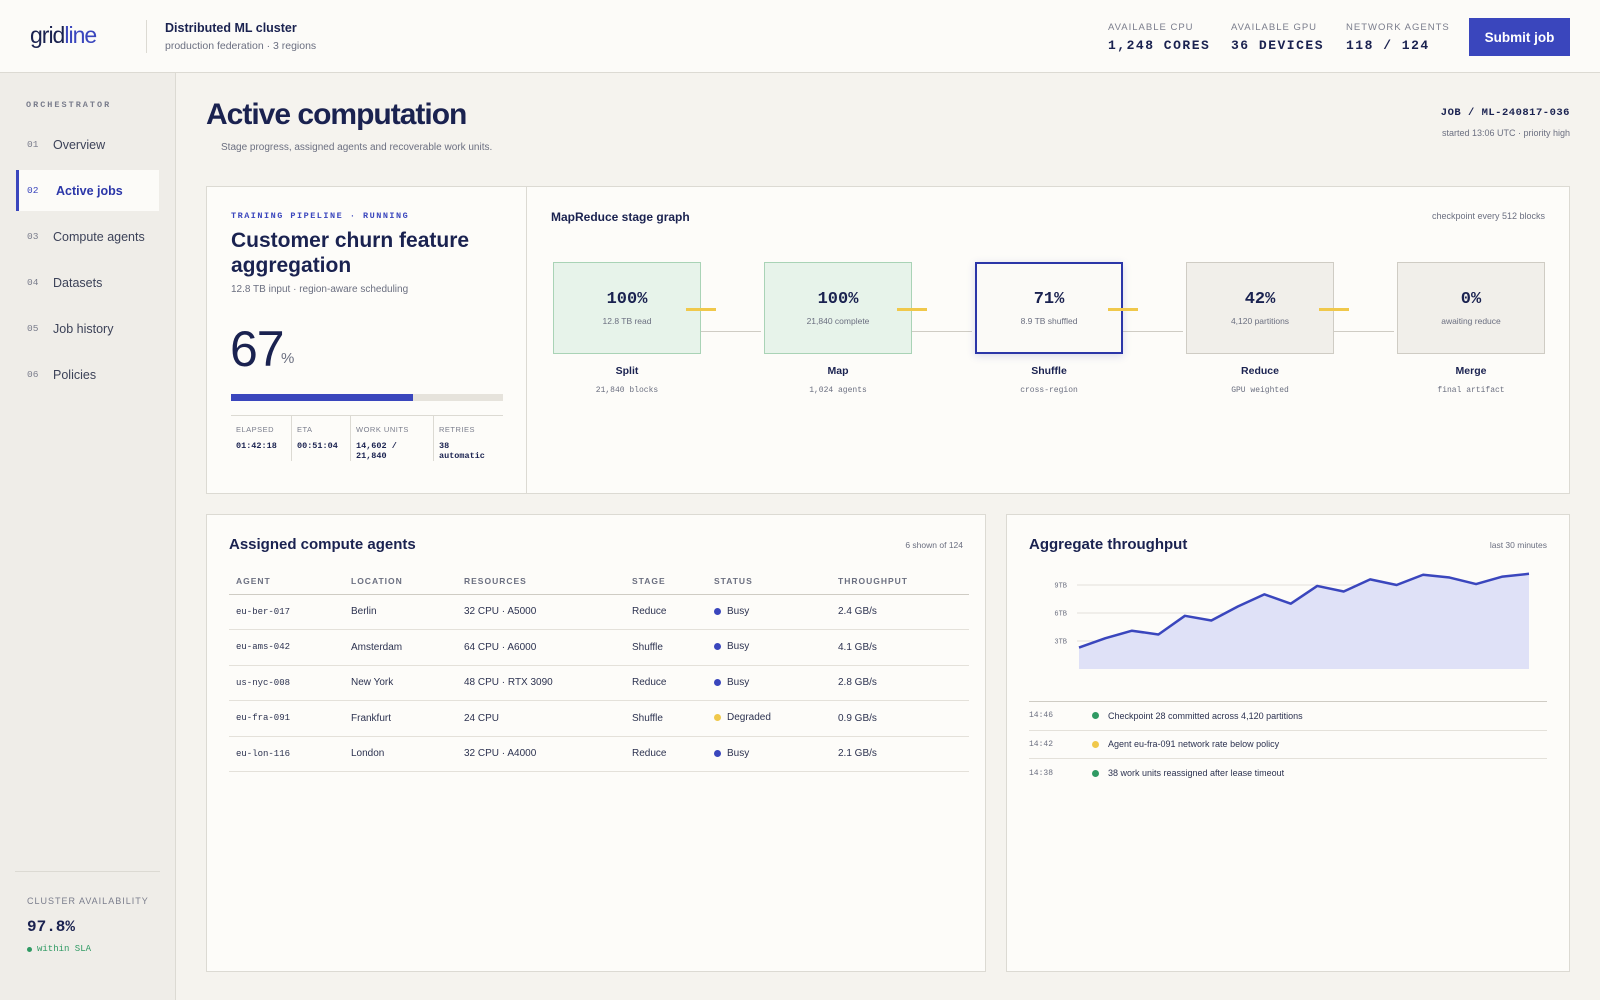 The width and height of the screenshot is (1600, 1000). I want to click on stage-split: 100% 12.8 TB read, so click(627, 308).